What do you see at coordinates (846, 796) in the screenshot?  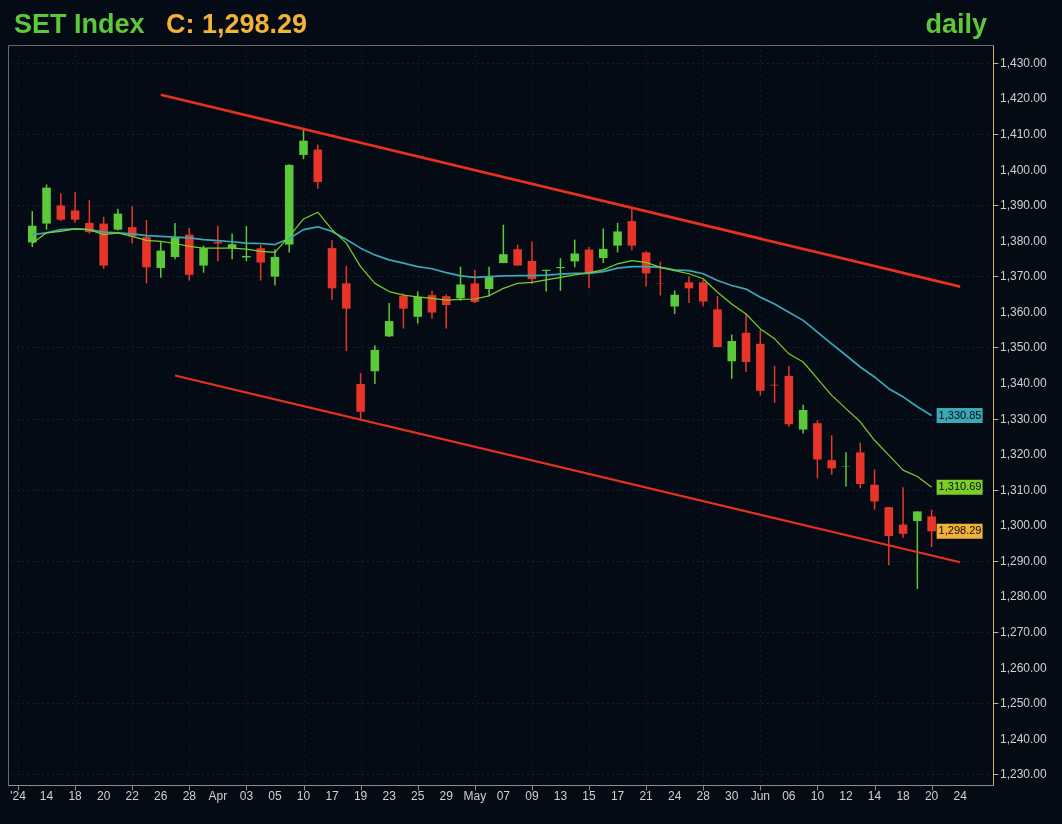 I see `x-tick-label: 12` at bounding box center [846, 796].